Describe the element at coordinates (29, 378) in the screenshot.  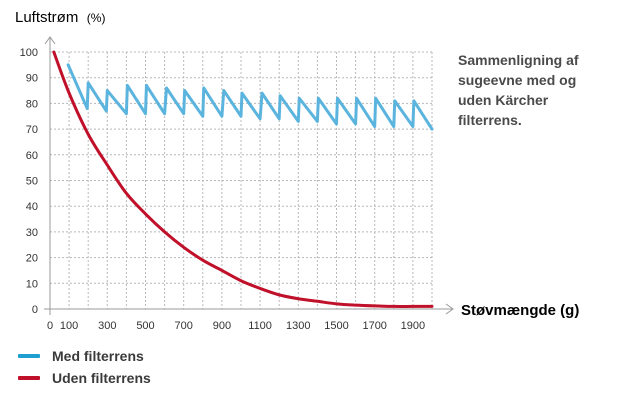
I see `legend-swatch-without-cleaning` at that location.